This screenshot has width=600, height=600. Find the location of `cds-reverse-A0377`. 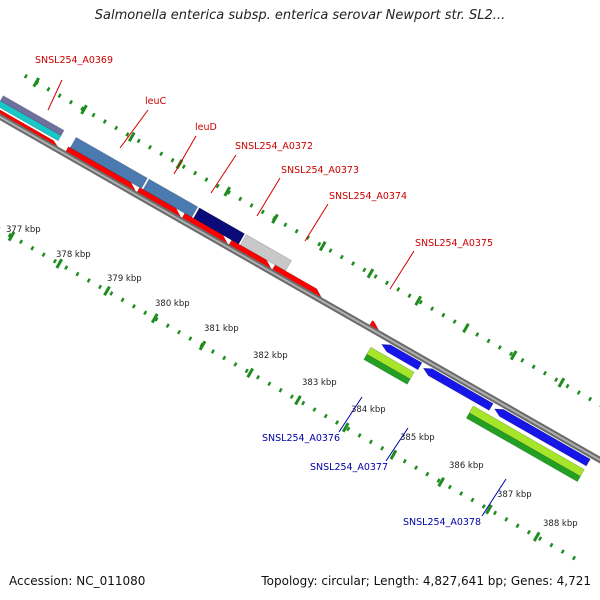

cds-reverse-A0377 is located at coordinates (458, 389).